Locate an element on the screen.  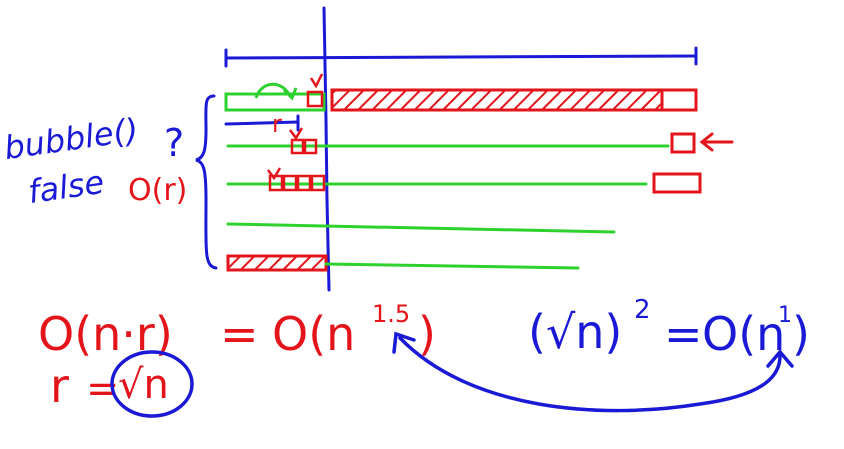
arrow-left-icon is located at coordinates (716, 142).